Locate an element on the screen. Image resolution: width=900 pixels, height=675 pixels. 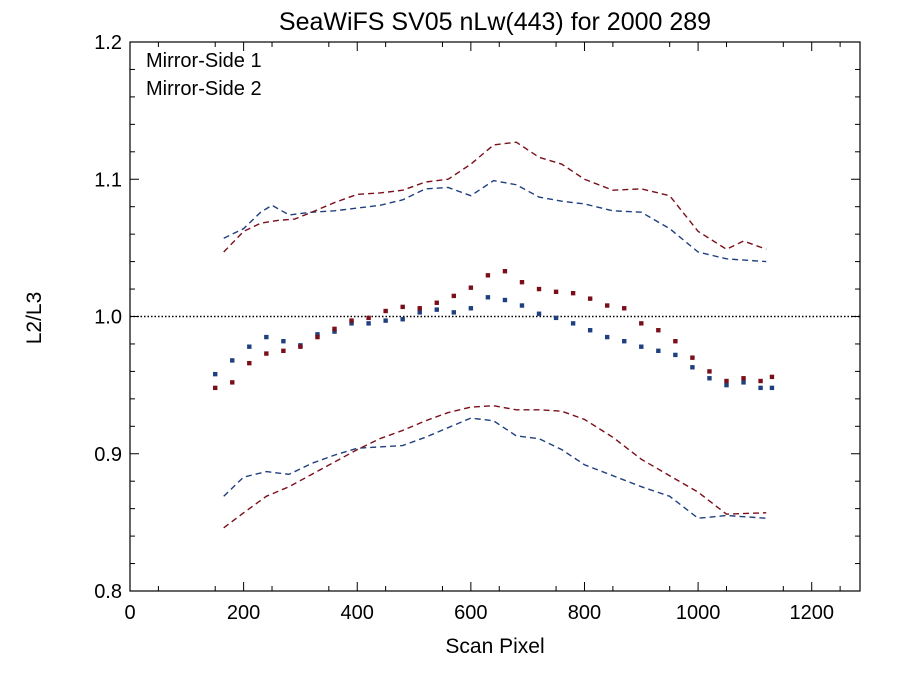
y-tick-label-2: 1.0 is located at coordinates (108, 318).